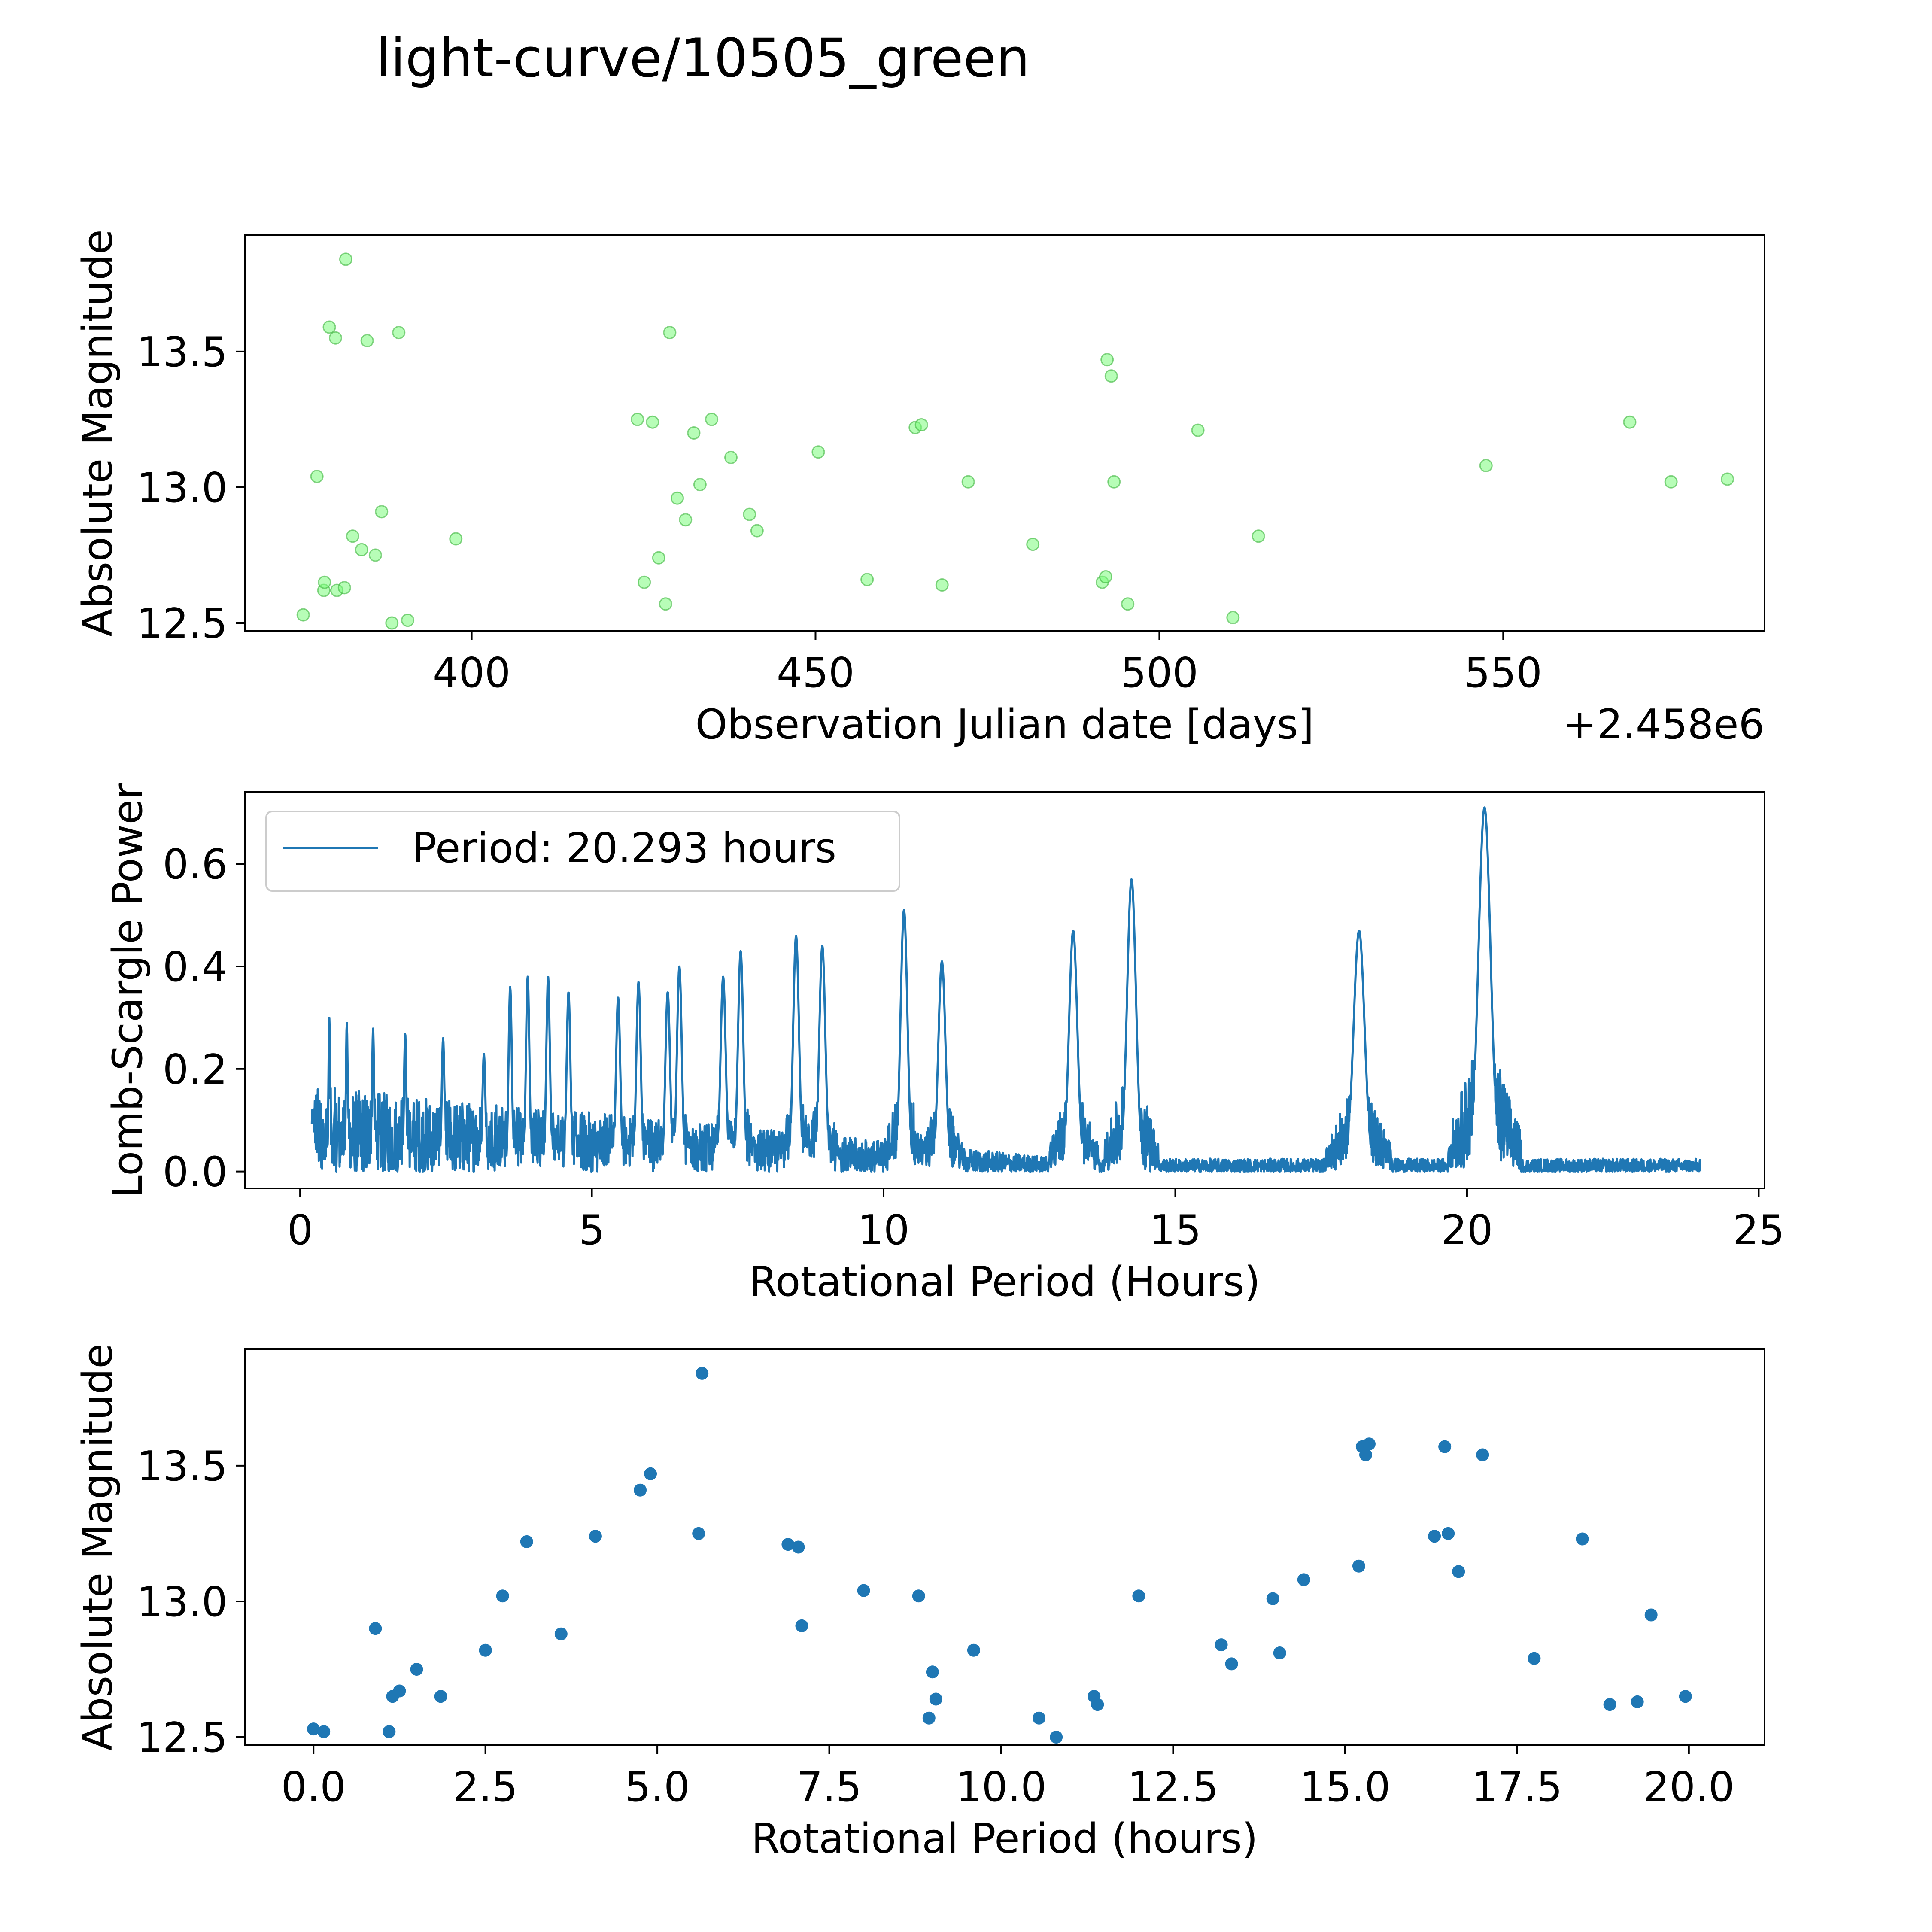 The height and width of the screenshot is (1932, 1932). Describe the element at coordinates (182, 1466) in the screenshot. I see `y-tick-label: 13.5` at that location.